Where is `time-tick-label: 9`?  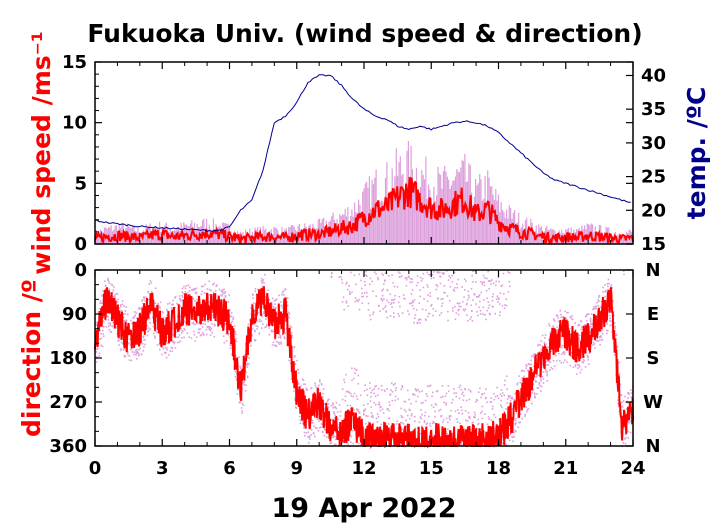 time-tick-label: 9 is located at coordinates (296, 468).